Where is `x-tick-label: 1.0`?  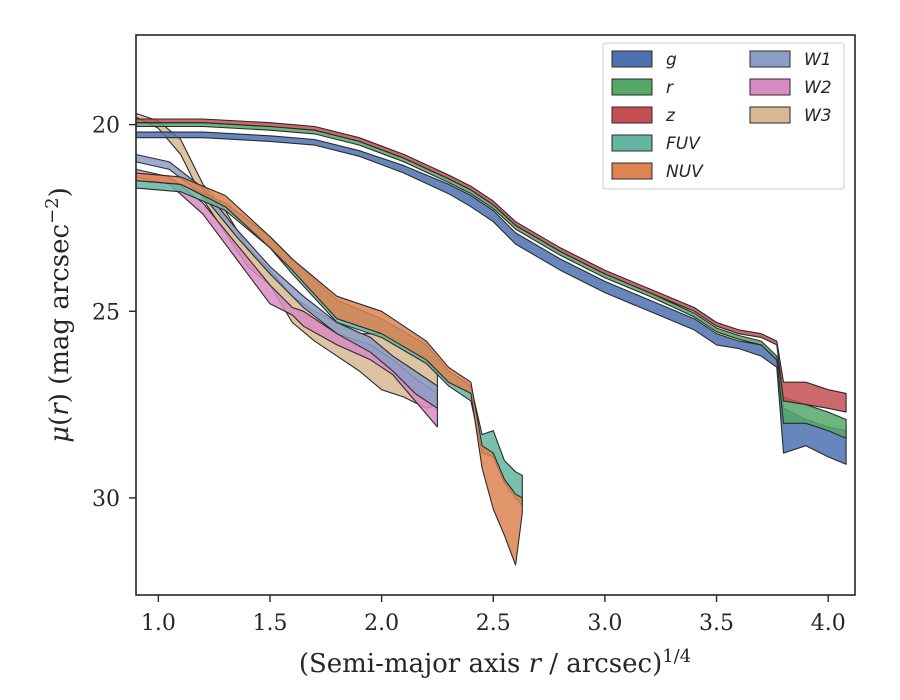 x-tick-label: 1.0 is located at coordinates (158, 623).